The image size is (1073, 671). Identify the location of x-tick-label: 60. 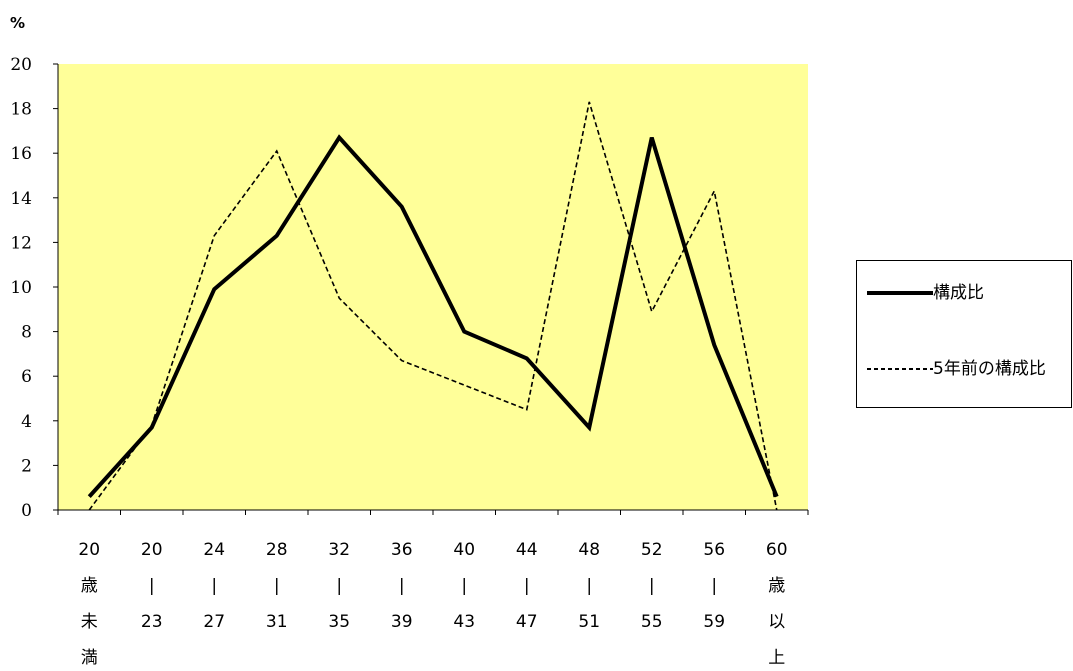
(777, 550).